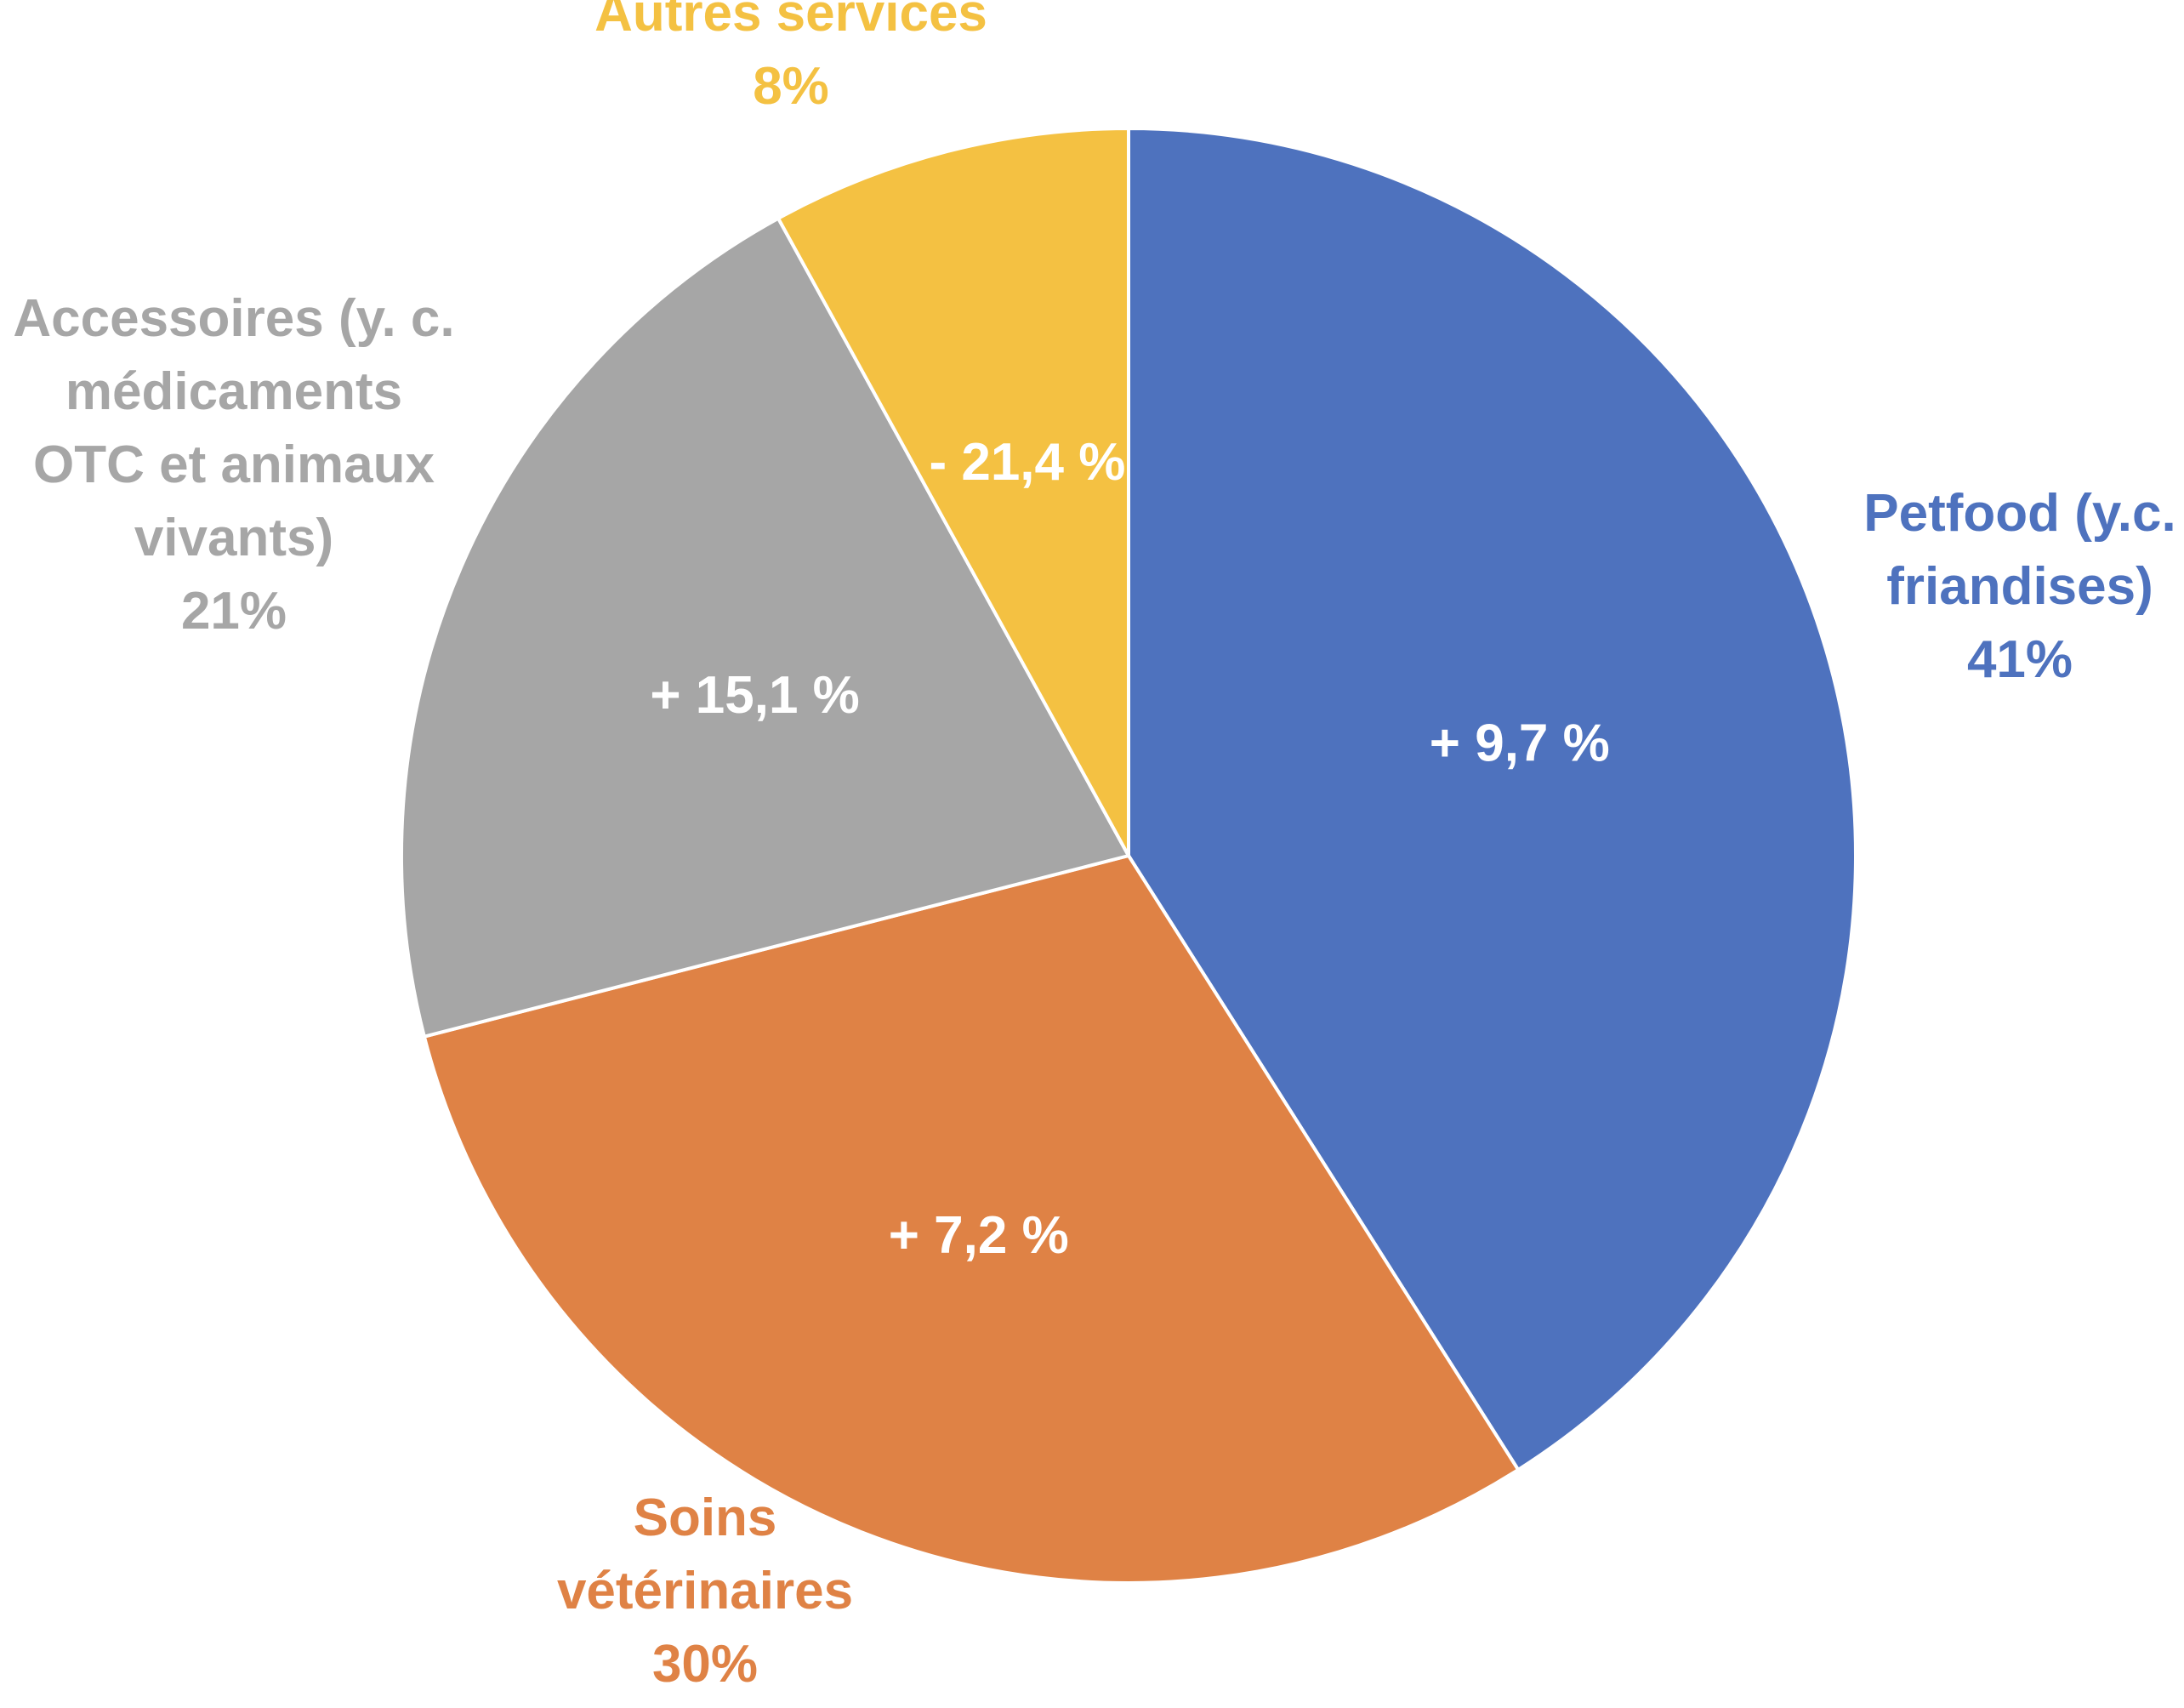  Describe the element at coordinates (233, 318) in the screenshot. I see `slice-name-line: Accessoires (y. c.` at that location.